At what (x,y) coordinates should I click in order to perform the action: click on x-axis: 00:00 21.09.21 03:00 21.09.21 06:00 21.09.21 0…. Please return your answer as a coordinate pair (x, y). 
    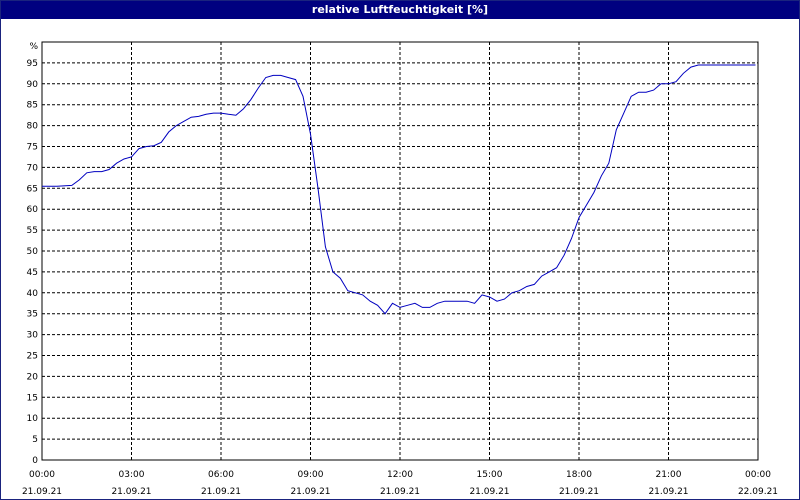
    Looking at the image, I should click on (400, 483).